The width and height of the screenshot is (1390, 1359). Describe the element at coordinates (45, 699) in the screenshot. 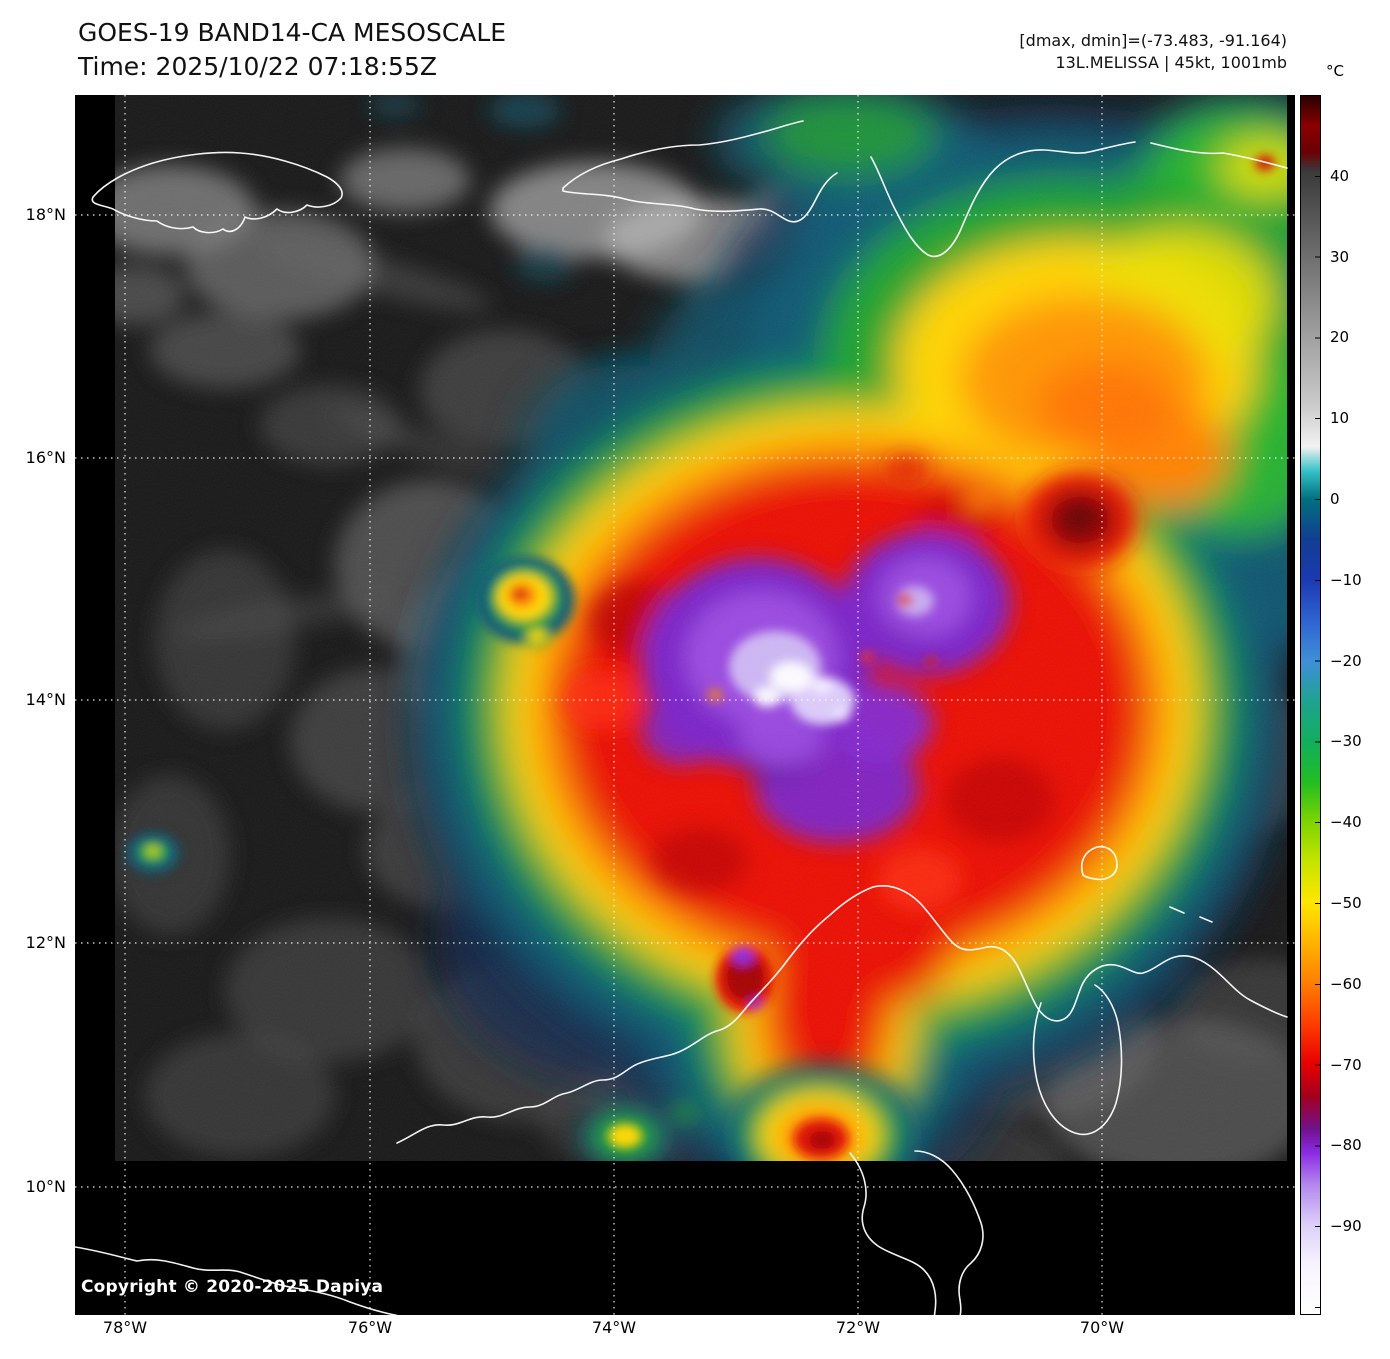

I see `lat-label-14n: 14°N` at that location.